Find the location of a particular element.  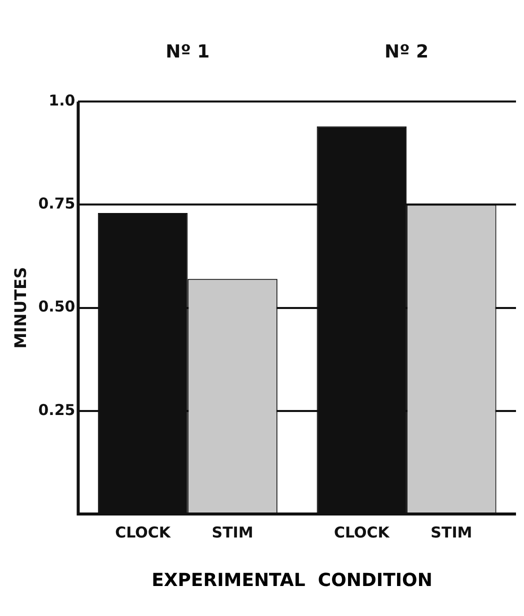

x-tick-label: Nº 1 is located at coordinates (188, 51).